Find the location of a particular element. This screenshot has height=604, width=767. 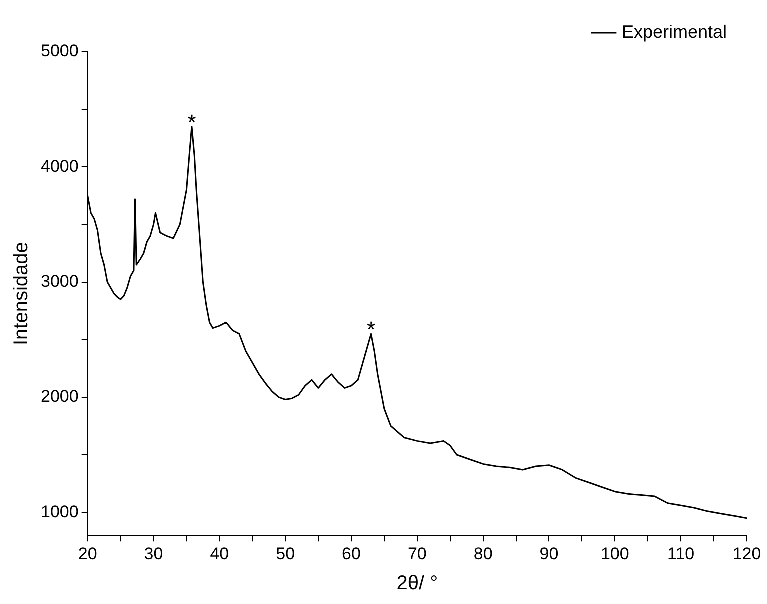

x-tick-label: 50 is located at coordinates (286, 554).